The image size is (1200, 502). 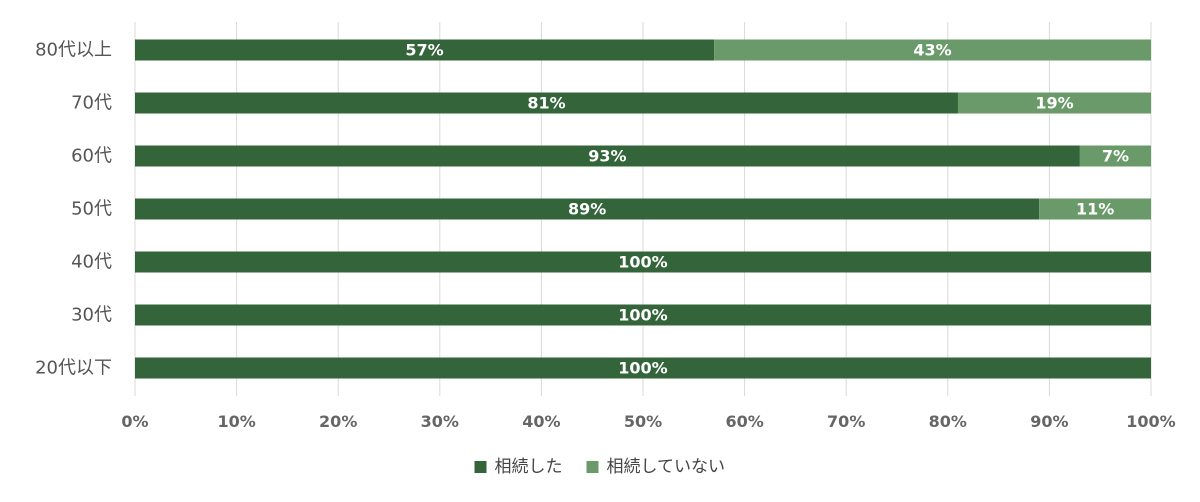 I want to click on category-label: 30代, so click(x=91, y=315).